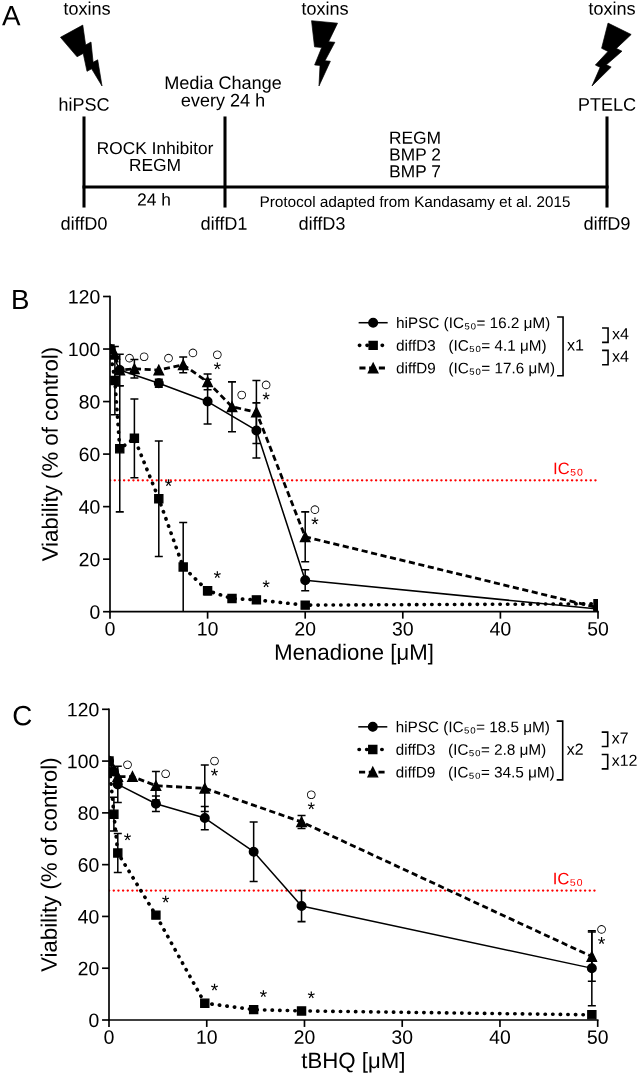  I want to click on text: 24 h, so click(153, 199).